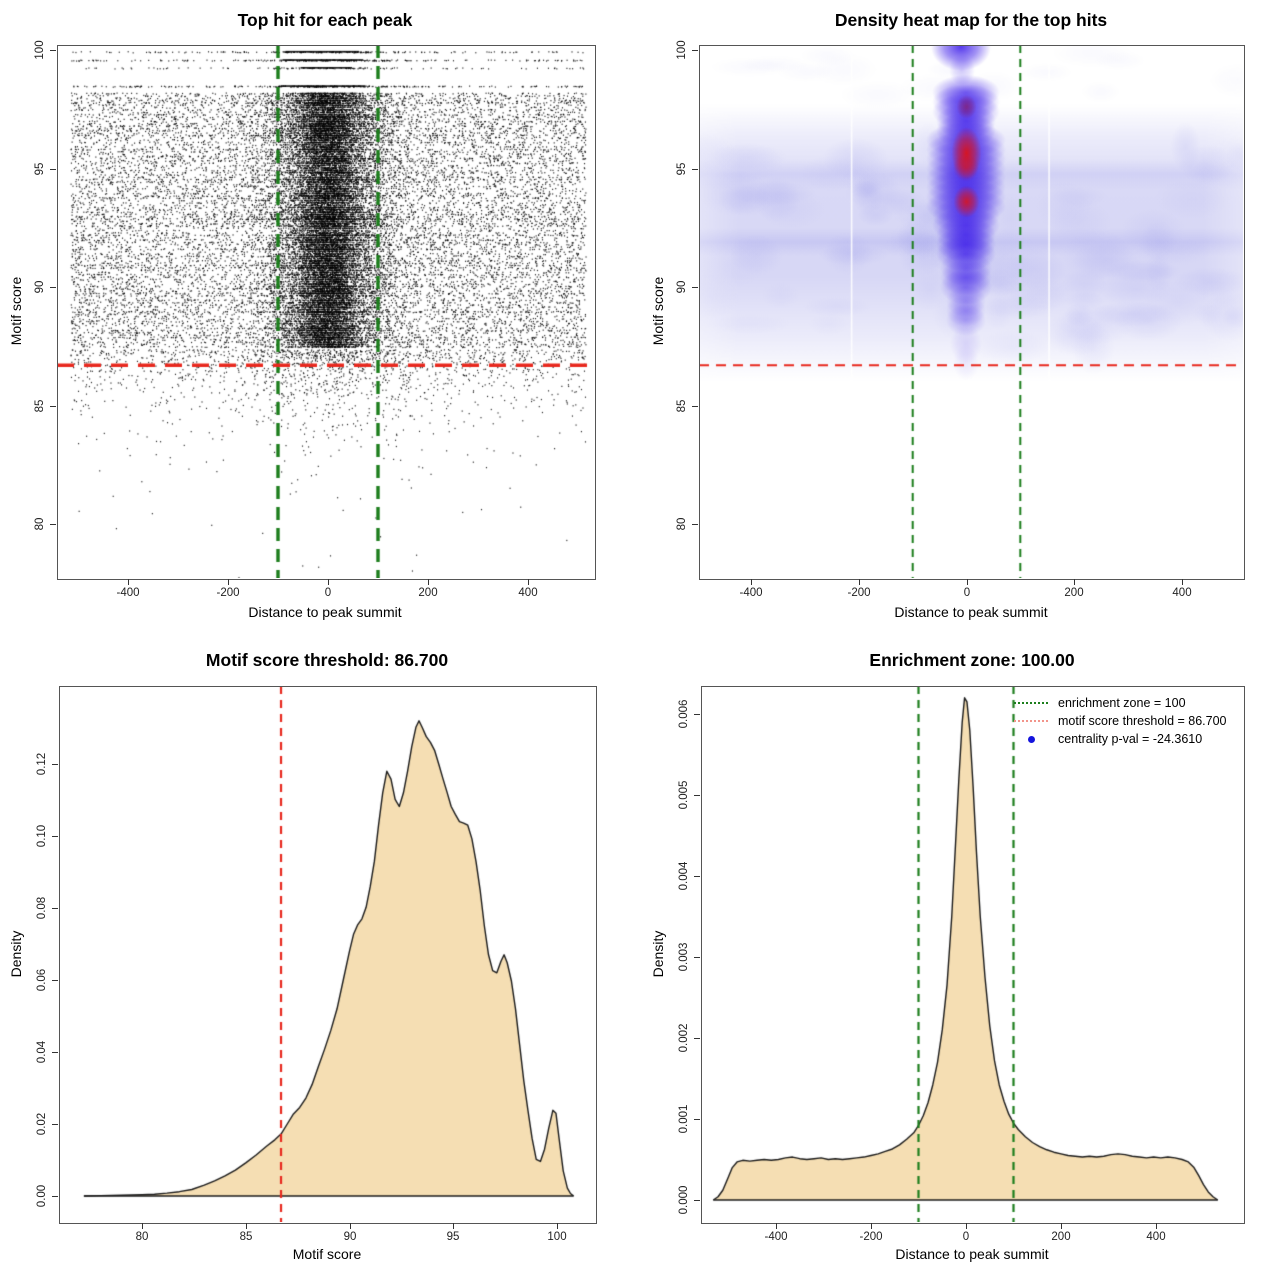  I want to click on bl-x-tick-label: 80, so click(142, 1237).